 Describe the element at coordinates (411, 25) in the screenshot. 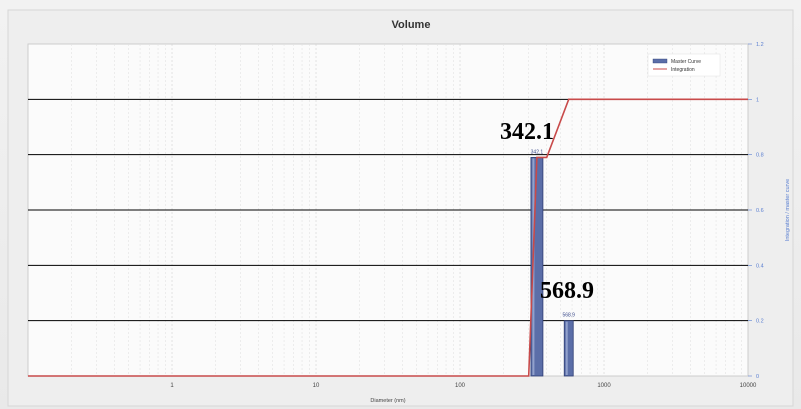

I see `chart-title: Volume` at that location.